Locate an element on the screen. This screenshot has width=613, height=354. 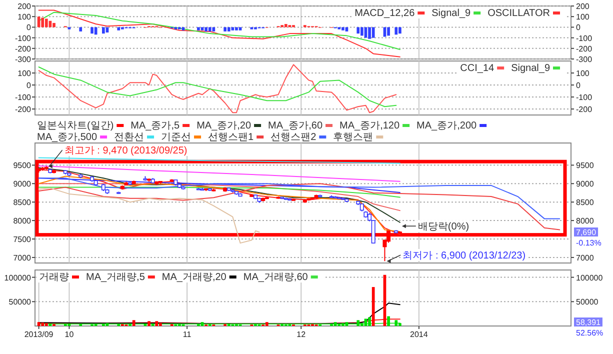
legend-label: MA_종가,20 is located at coordinates (224, 126).